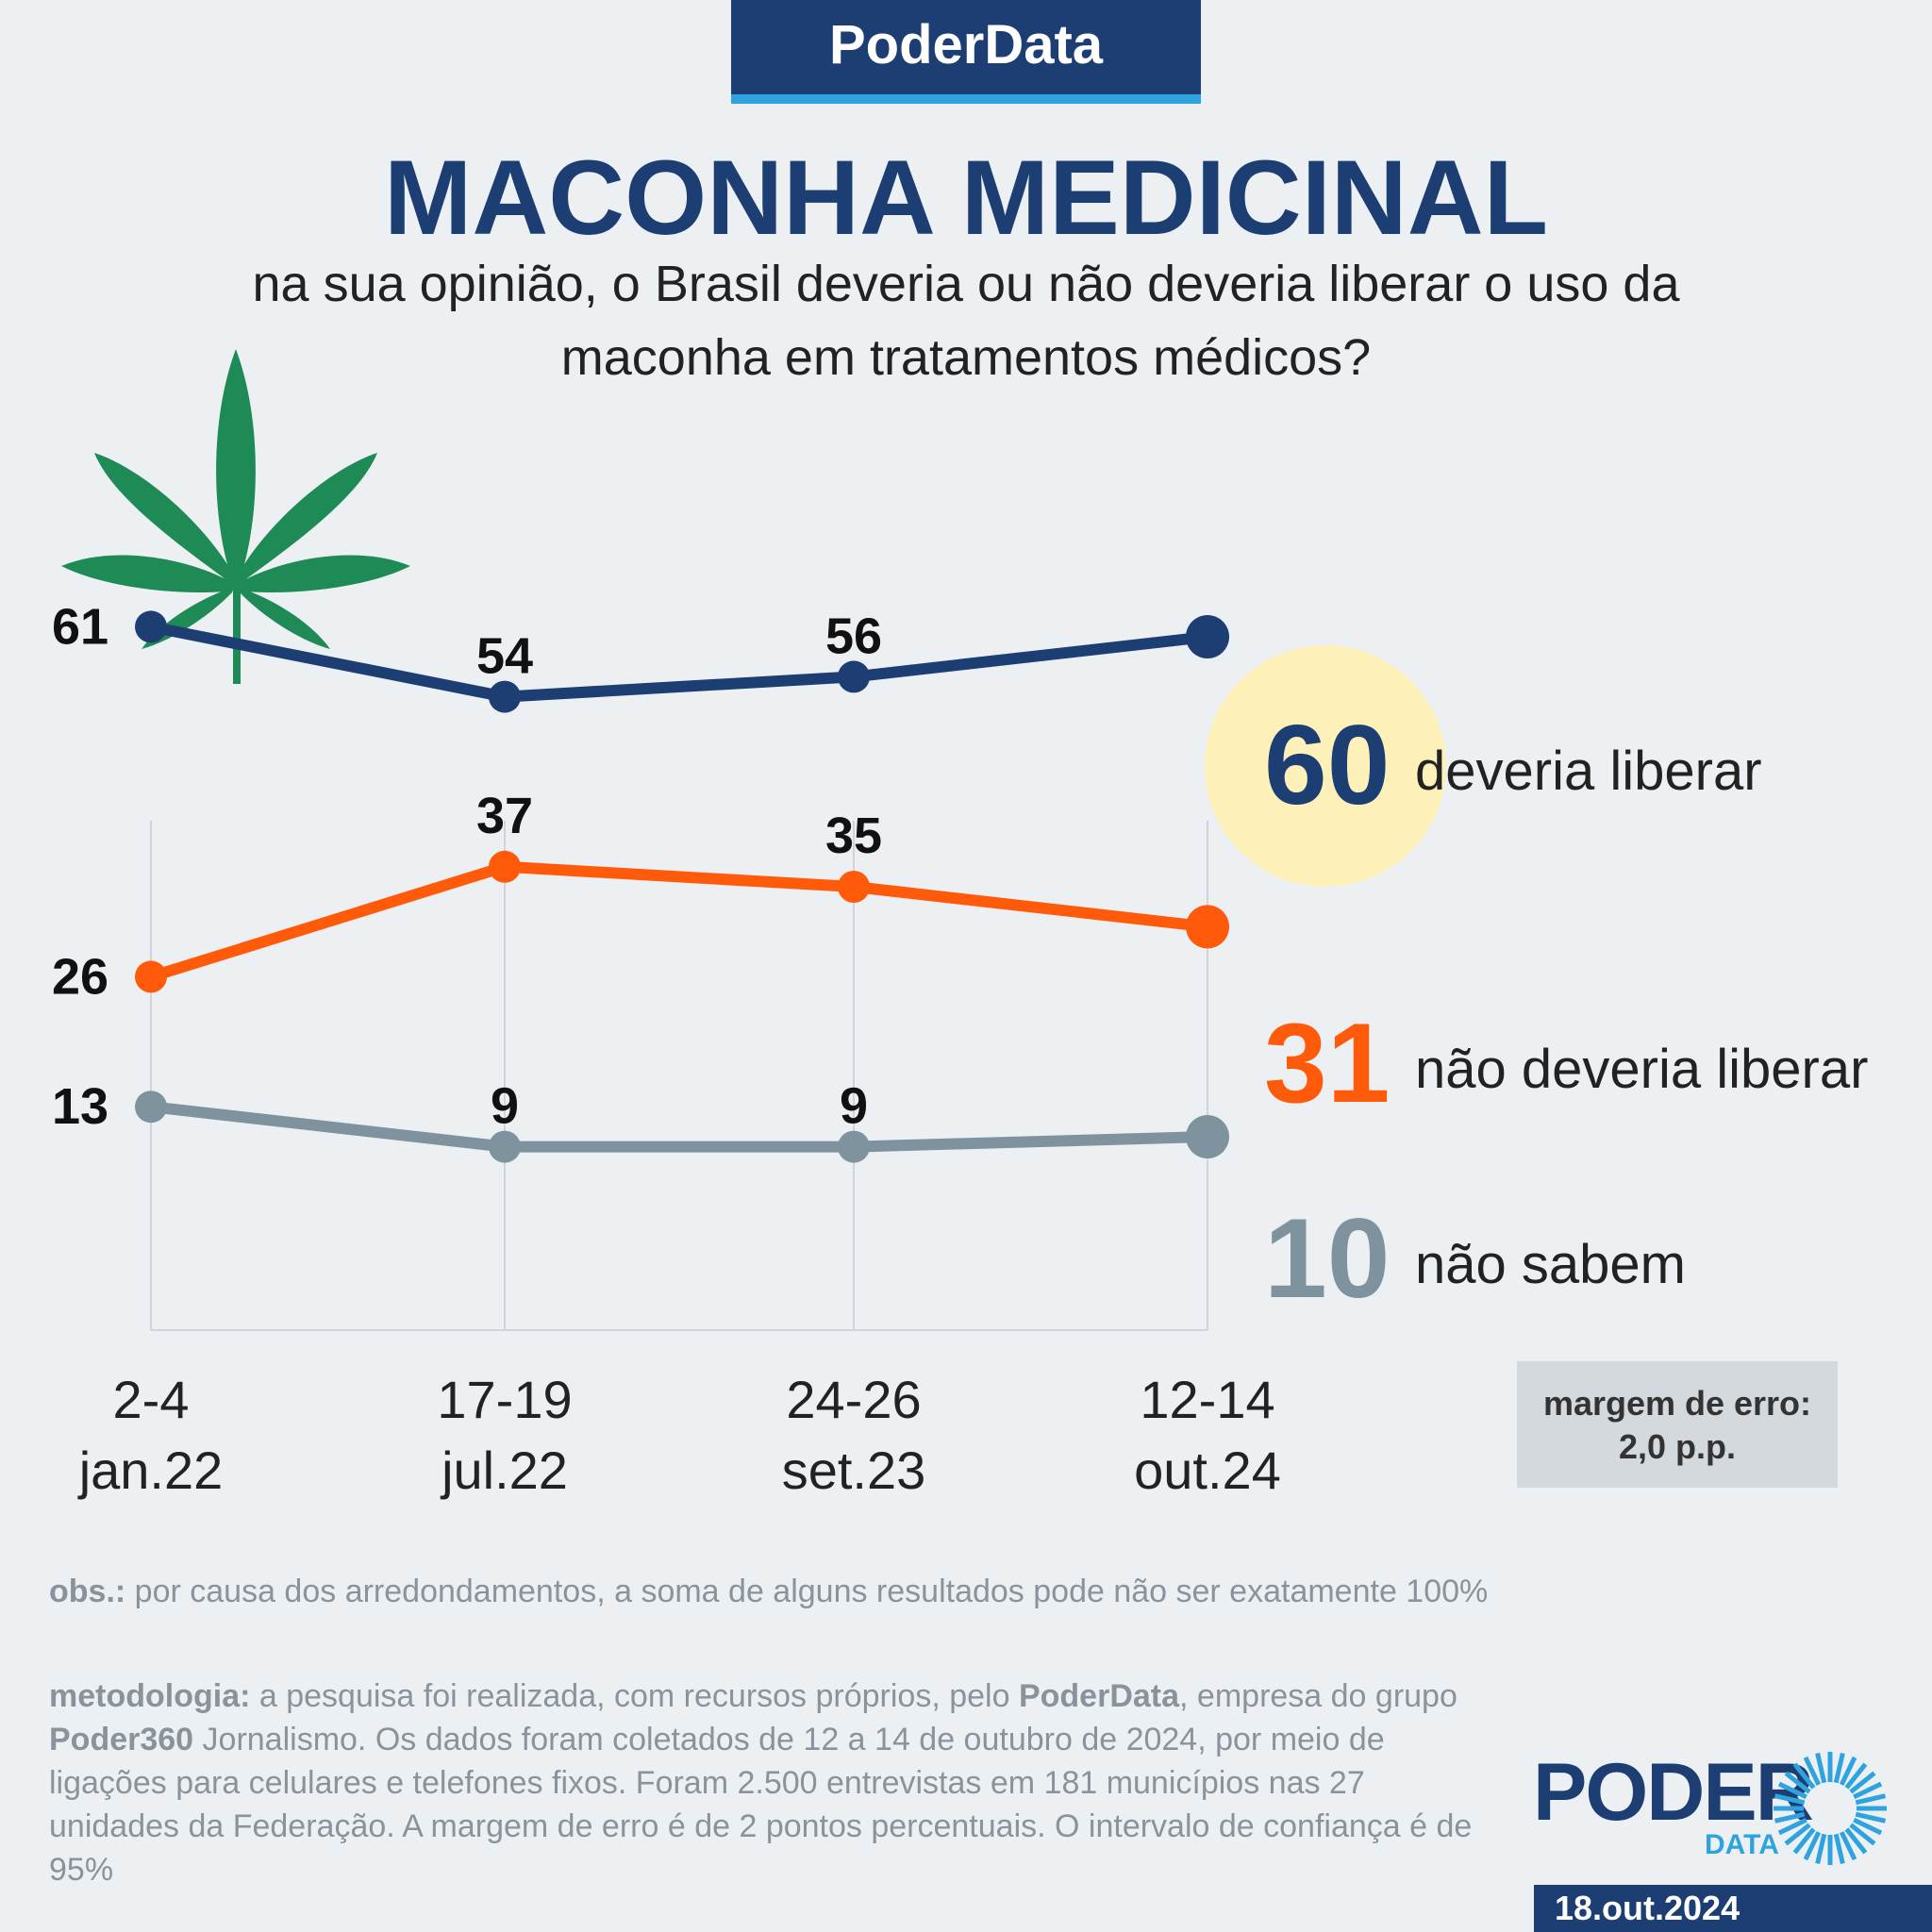 This screenshot has width=1932, height=1932. Describe the element at coordinates (152, 1400) in the screenshot. I see `x-tick-label-0-line1: 2-4` at that location.